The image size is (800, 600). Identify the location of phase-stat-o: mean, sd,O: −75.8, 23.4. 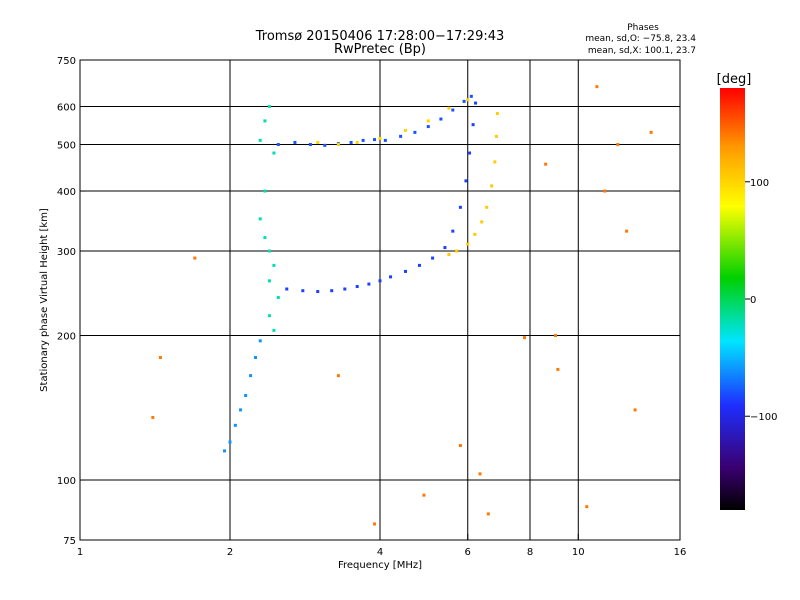
(640, 39).